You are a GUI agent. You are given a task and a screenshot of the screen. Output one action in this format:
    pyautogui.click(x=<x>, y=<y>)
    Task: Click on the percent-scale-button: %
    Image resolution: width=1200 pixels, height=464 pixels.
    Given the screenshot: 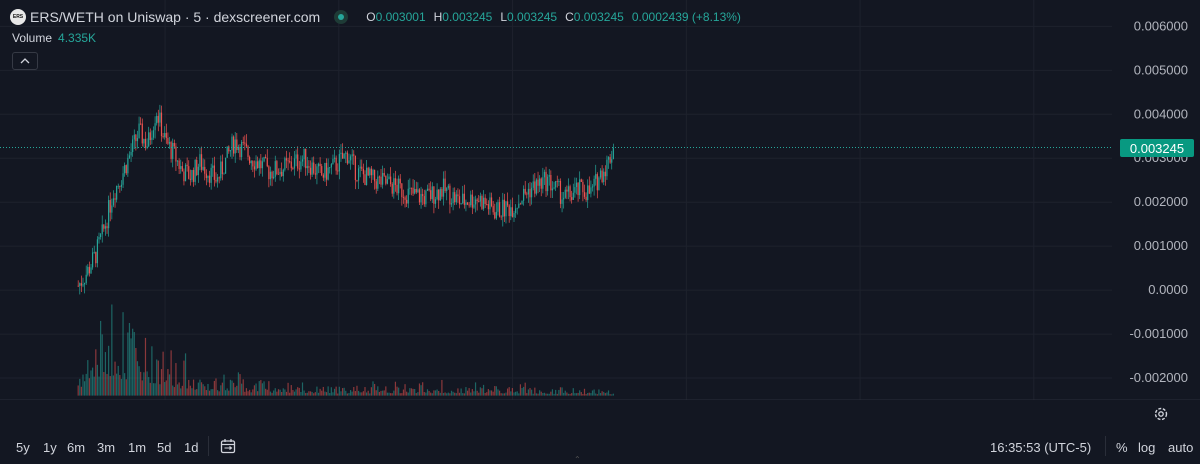 What is the action you would take?
    pyautogui.click(x=1122, y=447)
    